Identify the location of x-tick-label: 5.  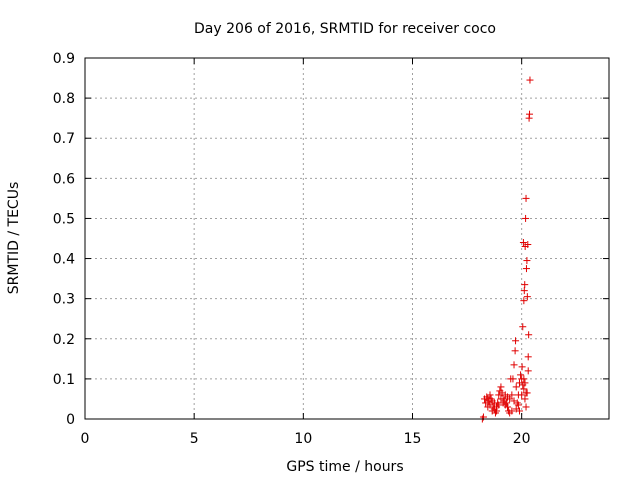
(194, 439).